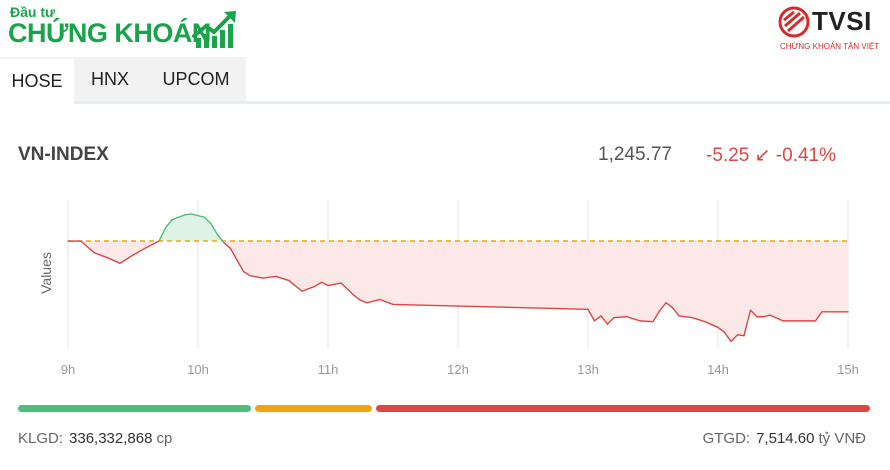  Describe the element at coordinates (46, 273) in the screenshot. I see `y-axis-label: Values` at that location.